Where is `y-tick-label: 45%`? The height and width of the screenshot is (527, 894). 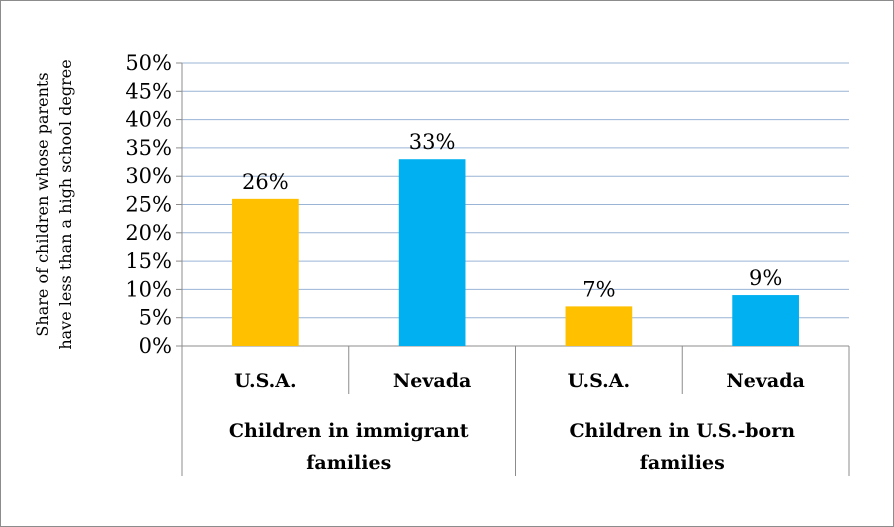 y-tick-label: 45% is located at coordinates (148, 91).